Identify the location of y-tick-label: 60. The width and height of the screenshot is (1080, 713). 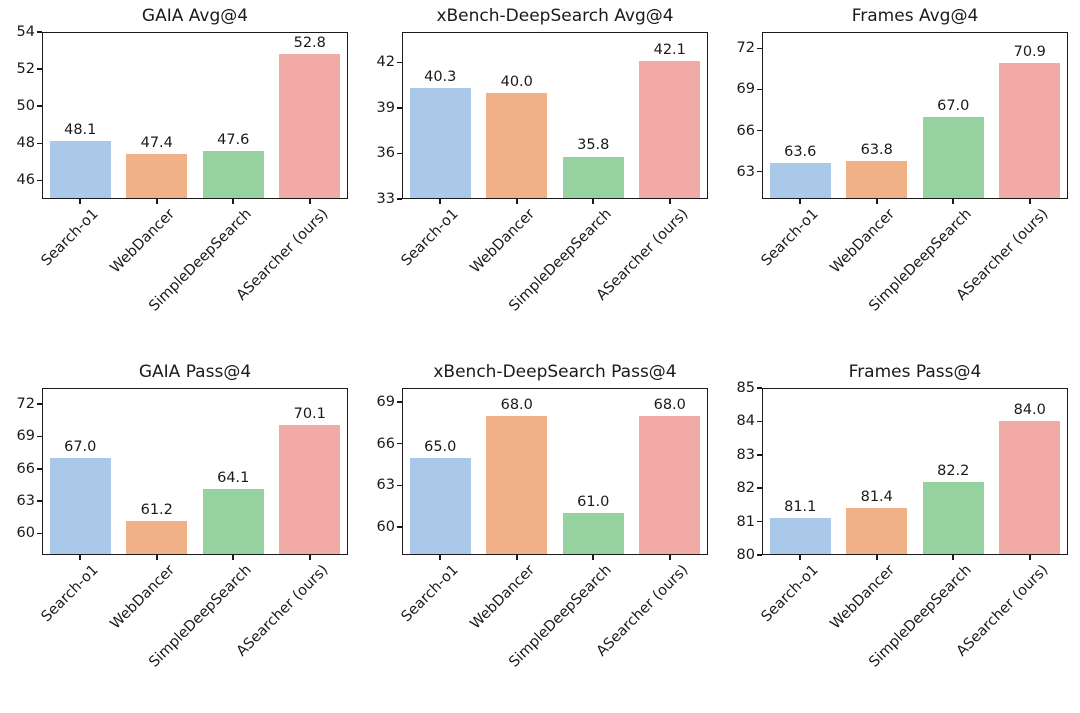
(25, 533).